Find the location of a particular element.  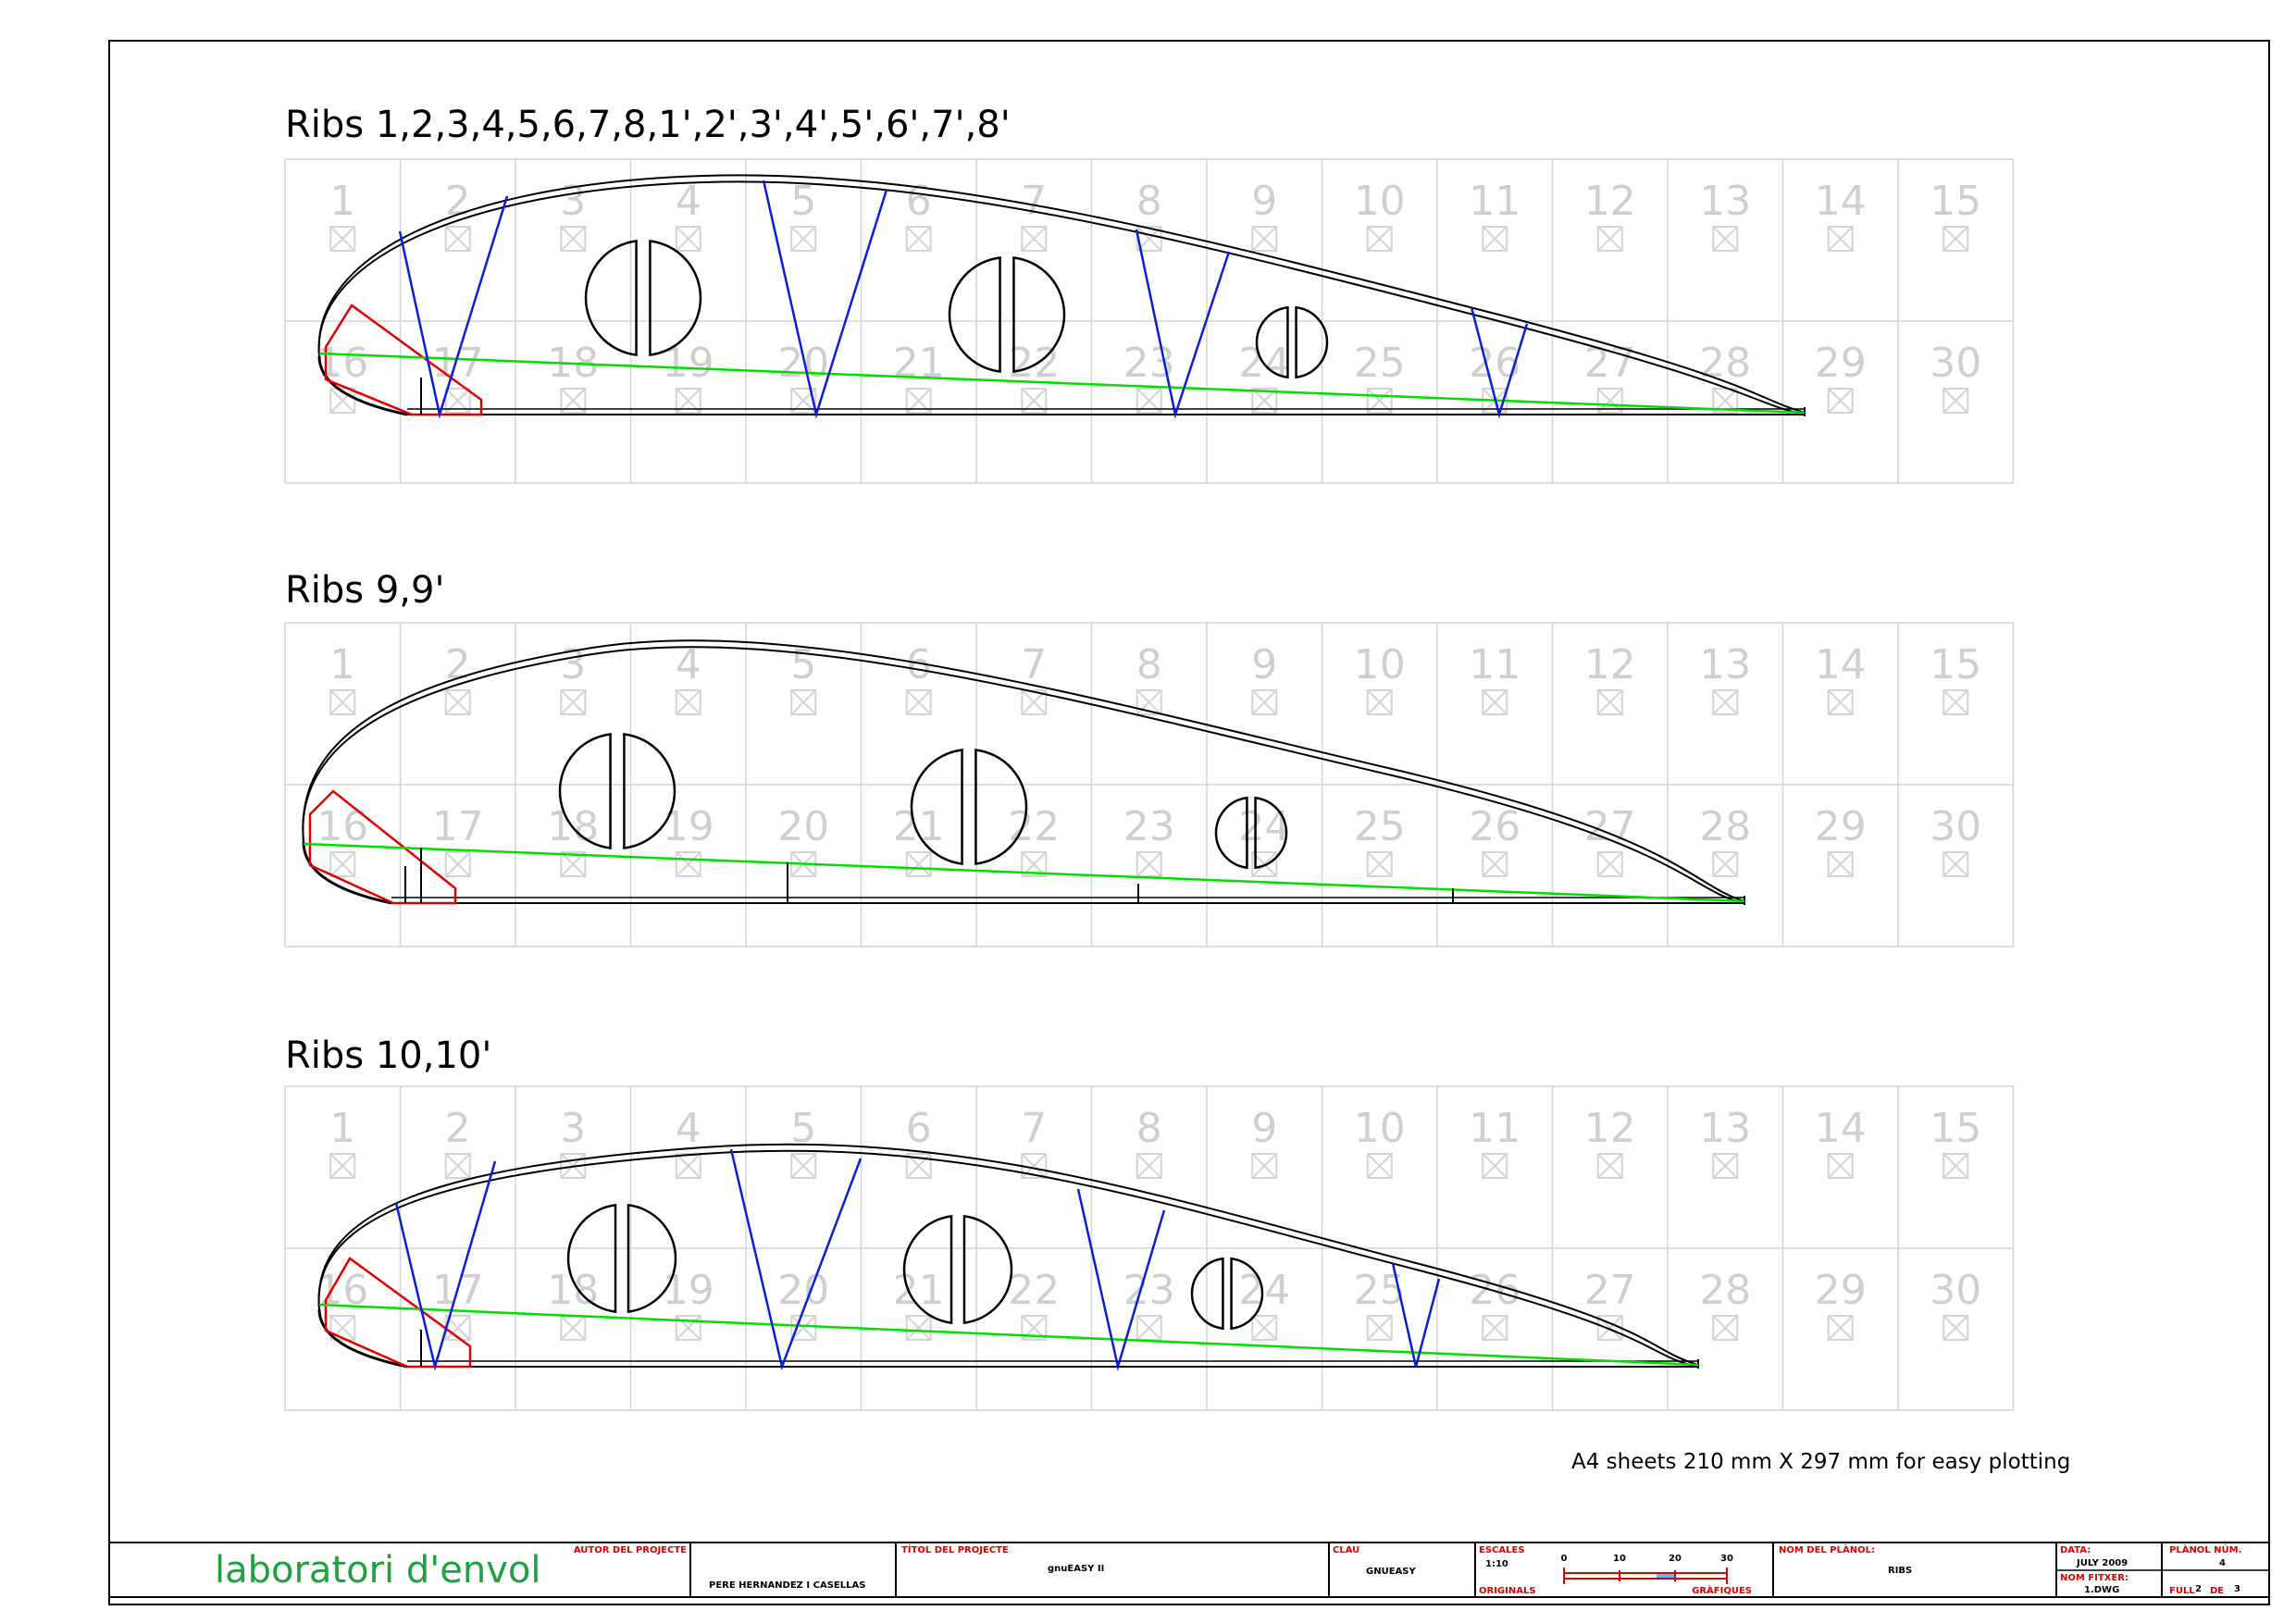

autor-label: AUTOR DEL PROJECTE is located at coordinates (631, 1550).